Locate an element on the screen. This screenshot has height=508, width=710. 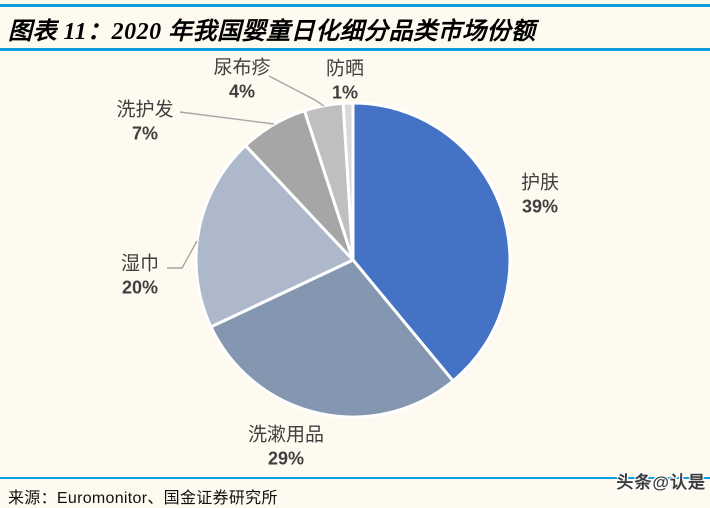
slice-percent: 29% is located at coordinates (286, 458).